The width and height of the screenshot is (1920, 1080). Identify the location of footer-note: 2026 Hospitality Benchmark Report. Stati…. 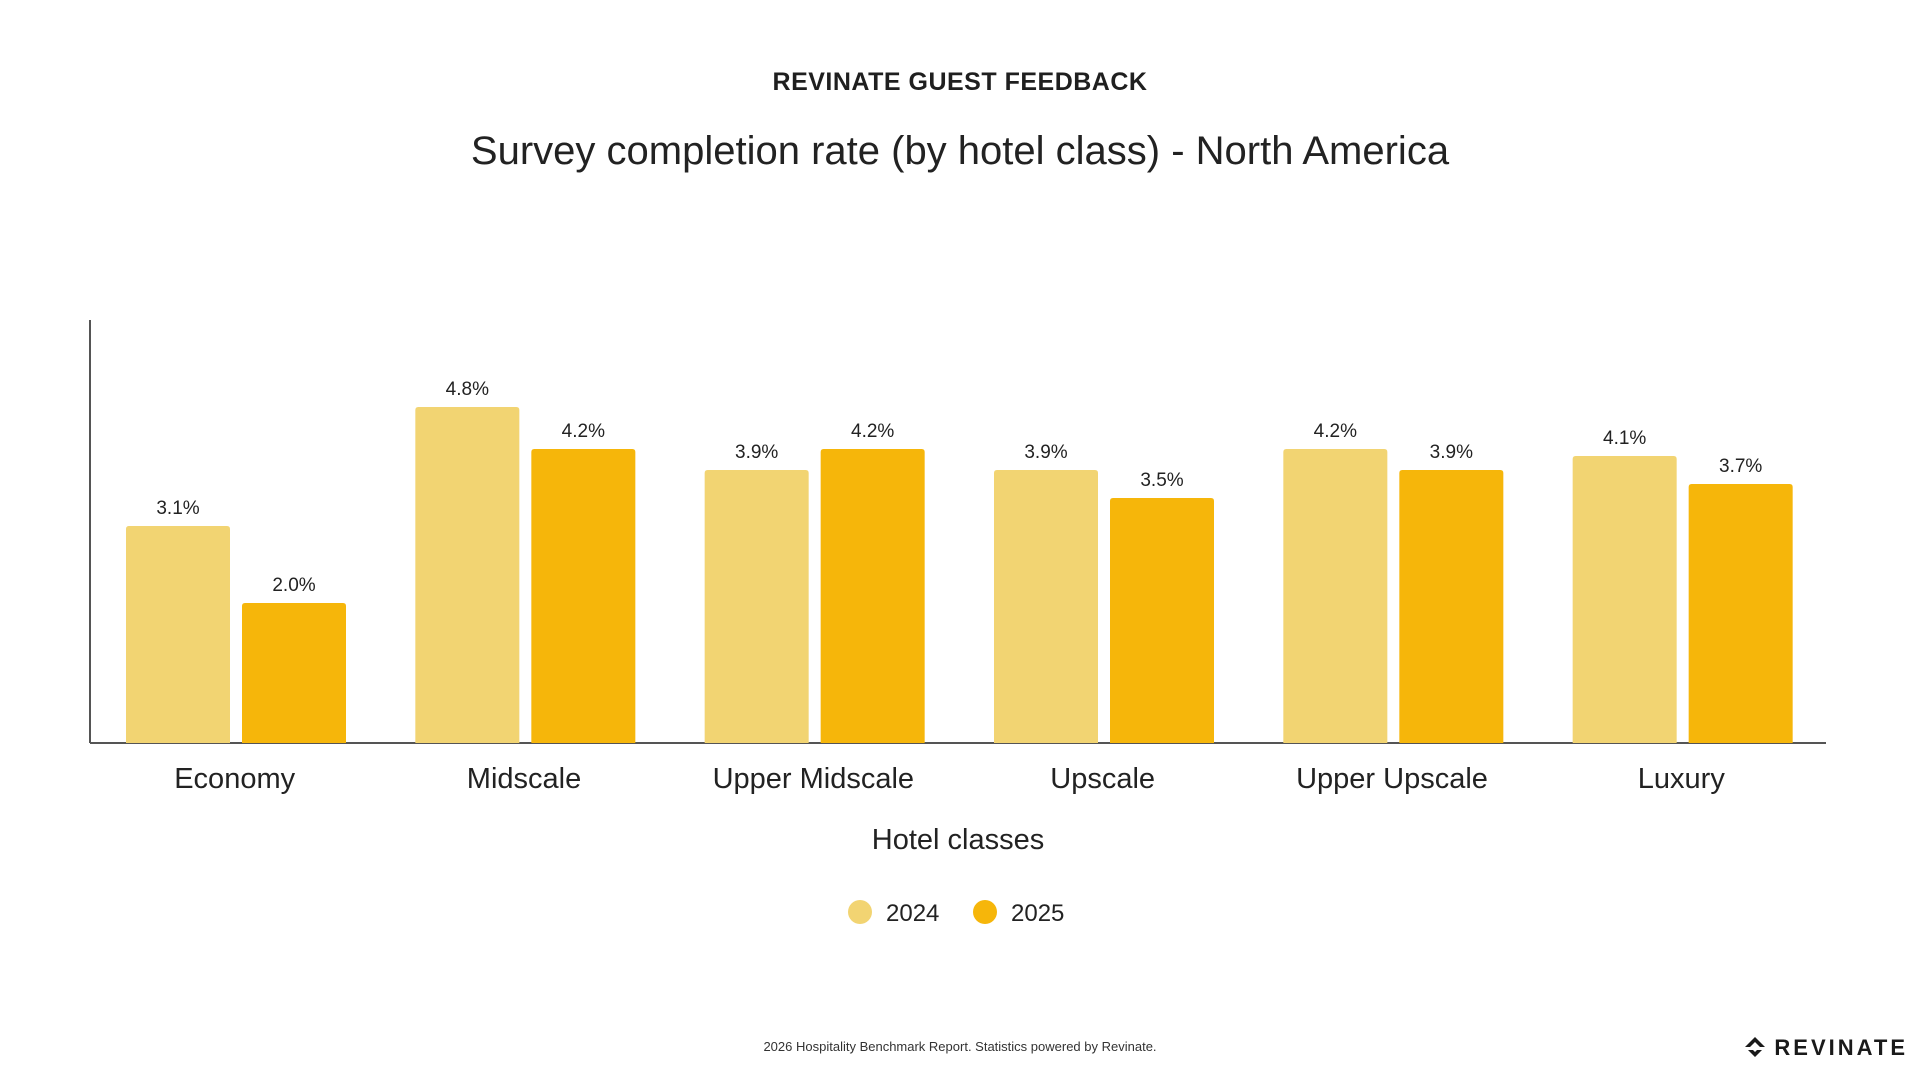
(960, 1046).